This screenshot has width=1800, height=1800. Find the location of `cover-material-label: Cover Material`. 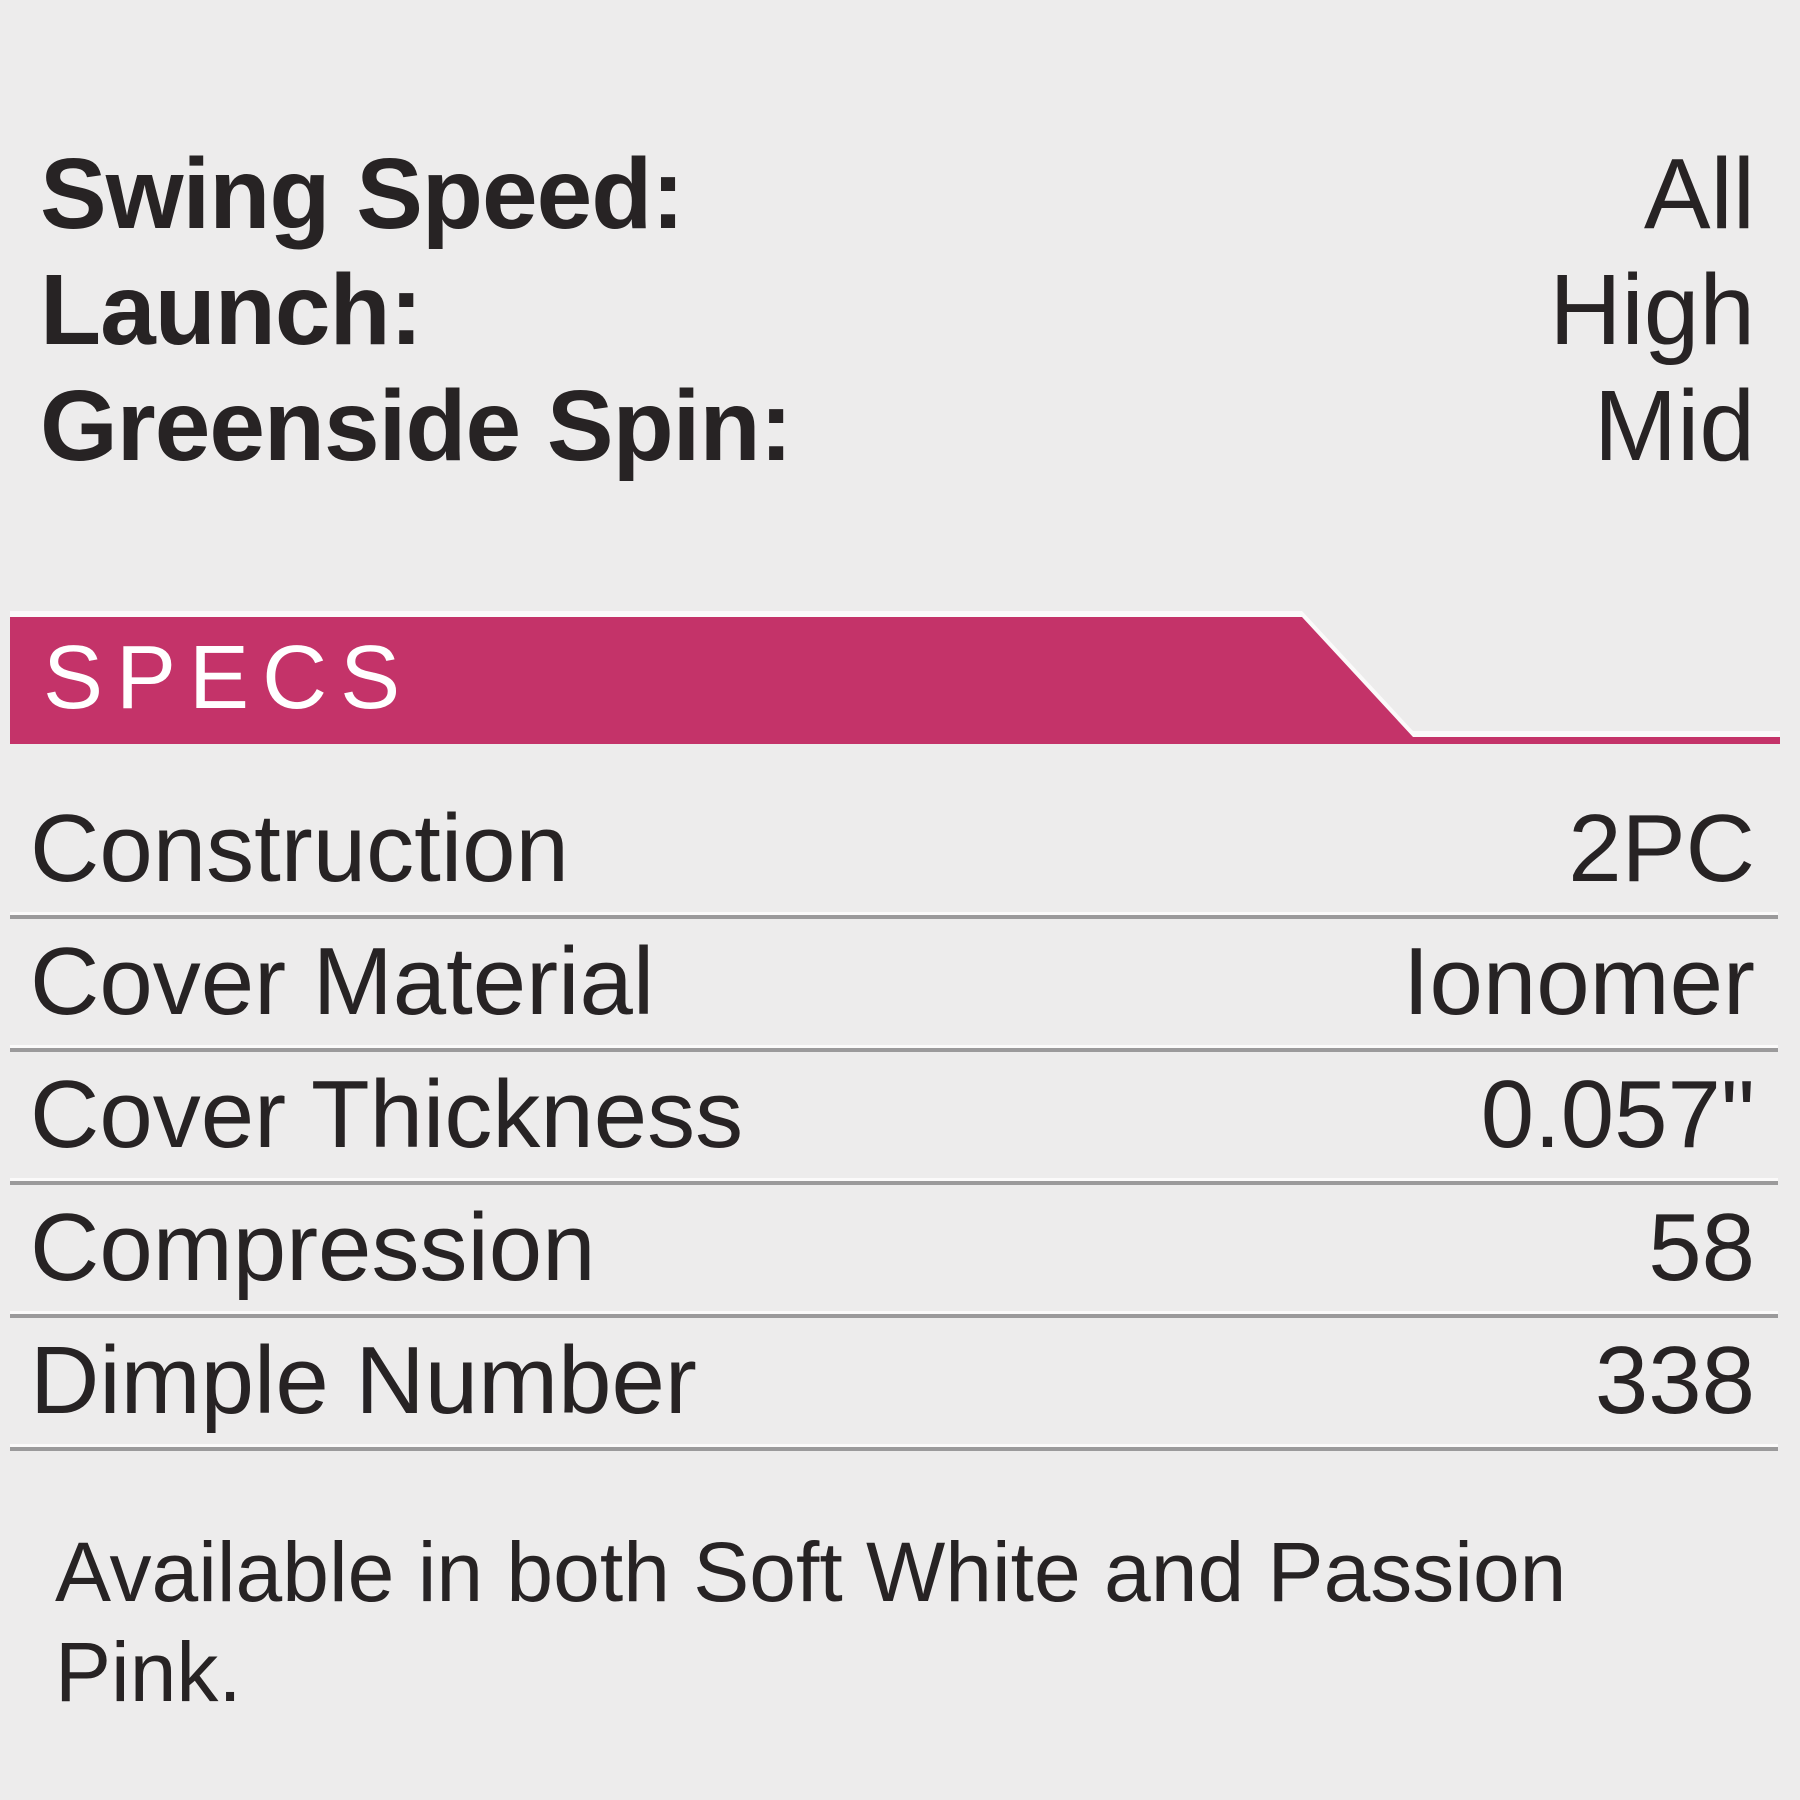

cover-material-label: Cover Material is located at coordinates (342, 981).